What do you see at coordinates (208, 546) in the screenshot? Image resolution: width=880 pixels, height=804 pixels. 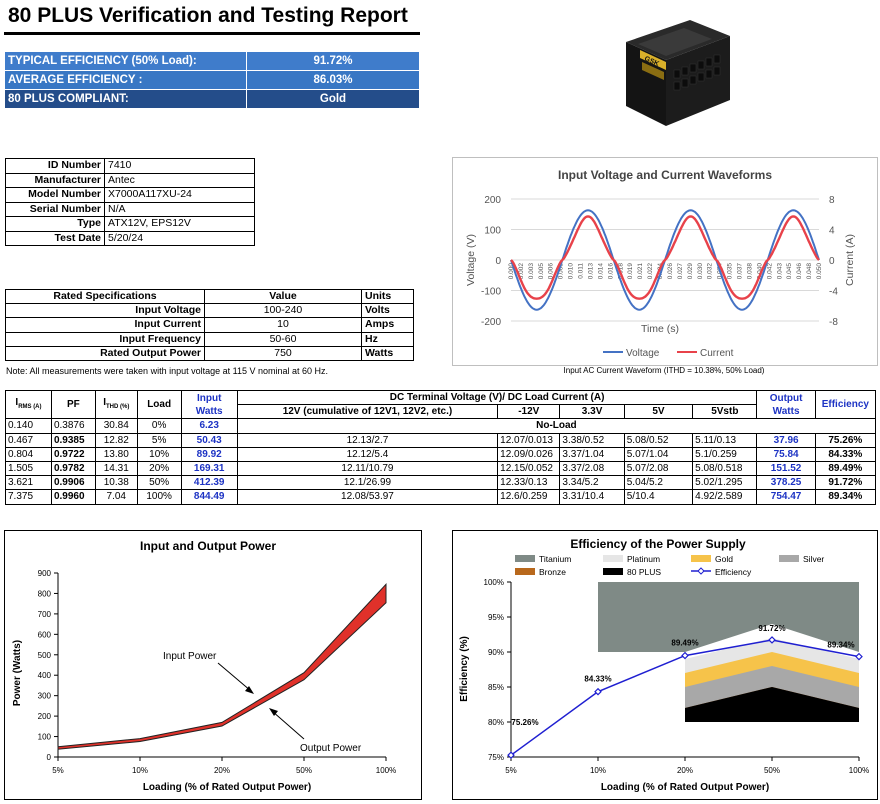 I see `chart-title: Input and Output Power` at bounding box center [208, 546].